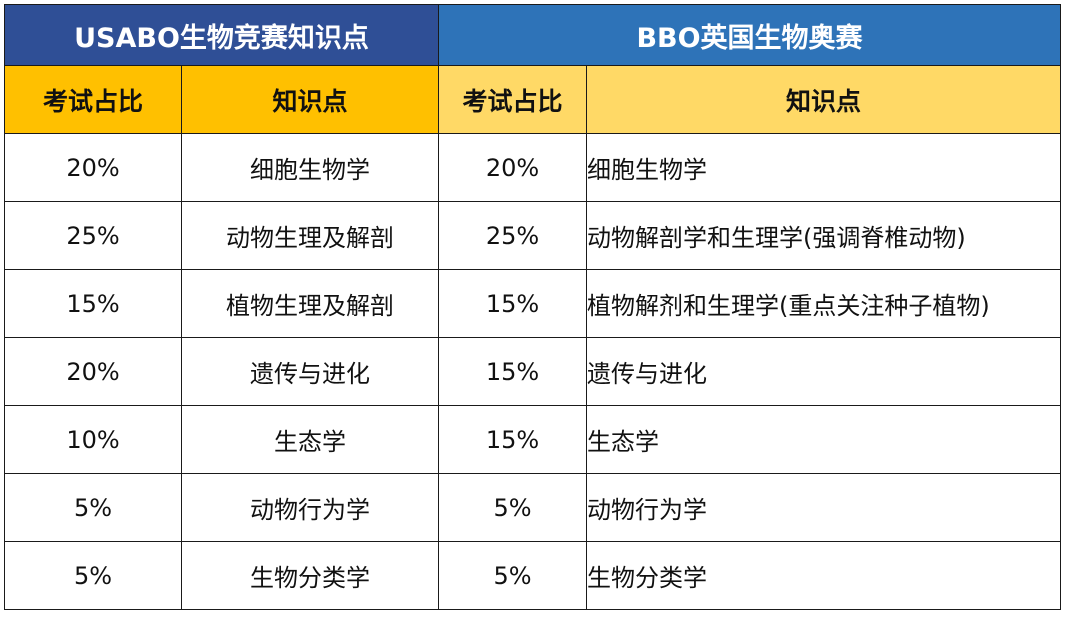 The width and height of the screenshot is (1068, 617). Describe the element at coordinates (221, 35) in the screenshot. I see `usabo-title: USABO生物竞赛知识点` at that location.